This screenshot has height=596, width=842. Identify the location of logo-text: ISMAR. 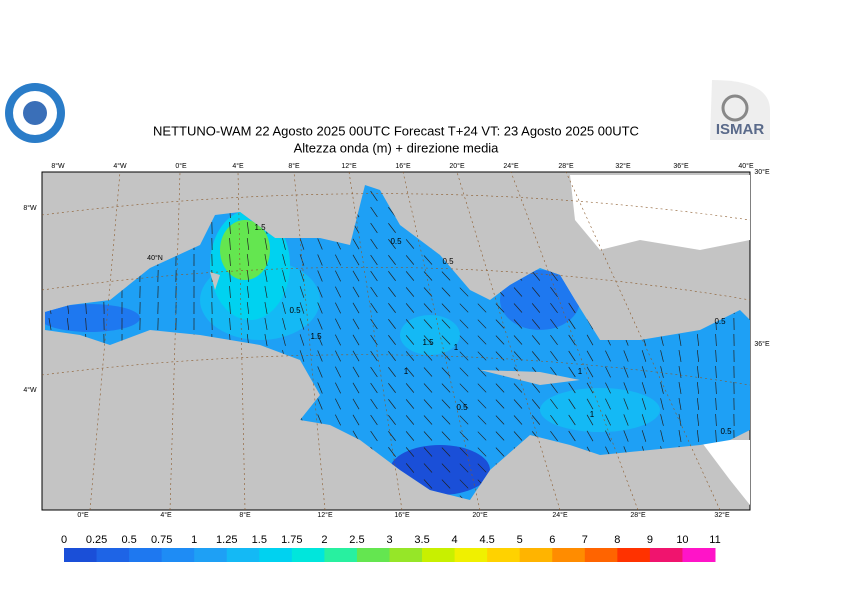
(740, 129).